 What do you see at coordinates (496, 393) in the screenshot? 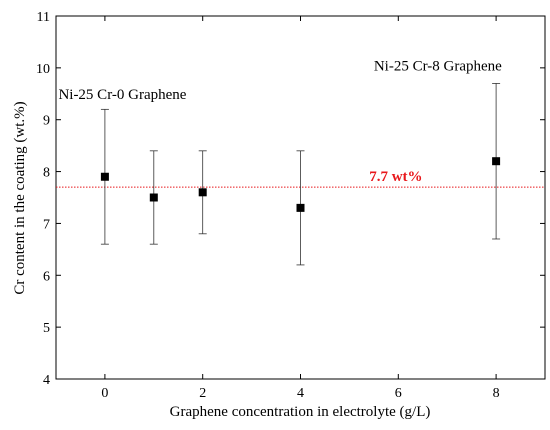
I see `x-tick-label: 8` at bounding box center [496, 393].